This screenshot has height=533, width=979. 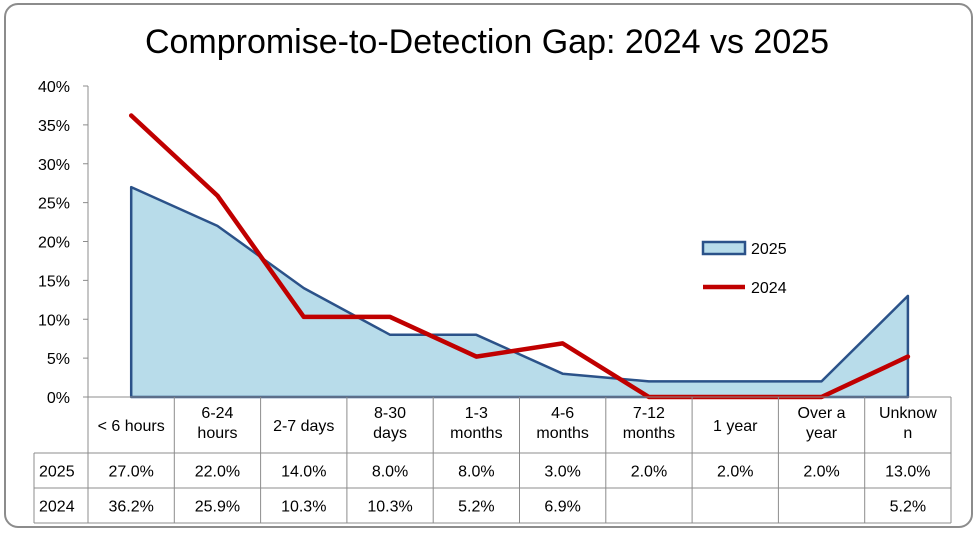 What do you see at coordinates (54, 126) in the screenshot?
I see `y-tick-label: 35%` at bounding box center [54, 126].